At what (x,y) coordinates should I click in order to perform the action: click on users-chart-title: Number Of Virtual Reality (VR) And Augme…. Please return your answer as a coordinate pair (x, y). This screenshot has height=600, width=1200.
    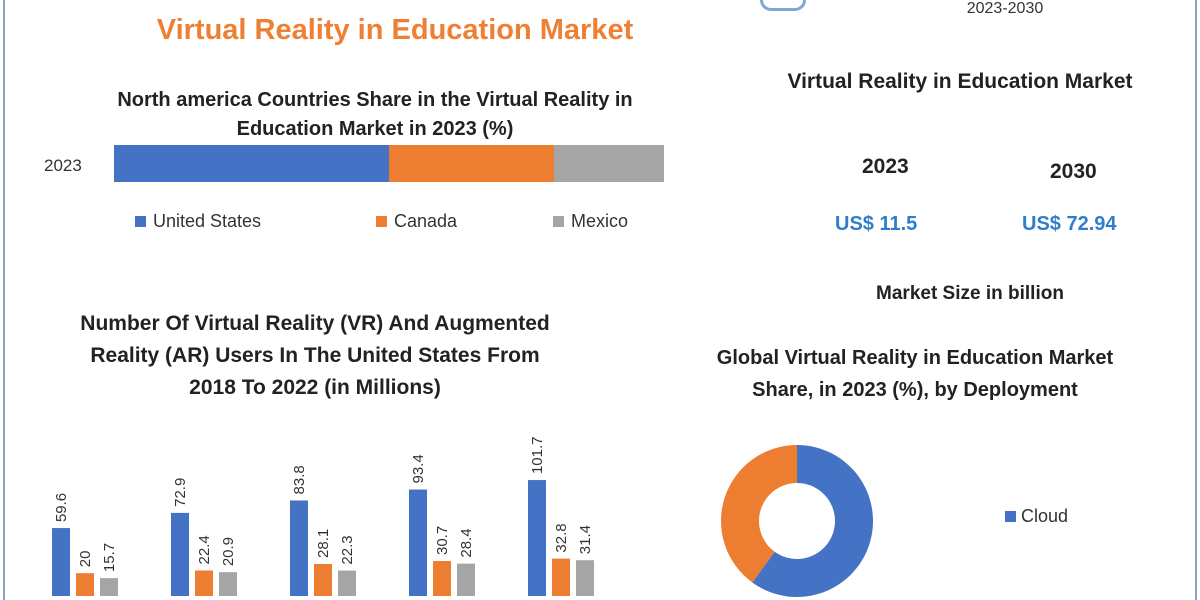
    Looking at the image, I should click on (315, 355).